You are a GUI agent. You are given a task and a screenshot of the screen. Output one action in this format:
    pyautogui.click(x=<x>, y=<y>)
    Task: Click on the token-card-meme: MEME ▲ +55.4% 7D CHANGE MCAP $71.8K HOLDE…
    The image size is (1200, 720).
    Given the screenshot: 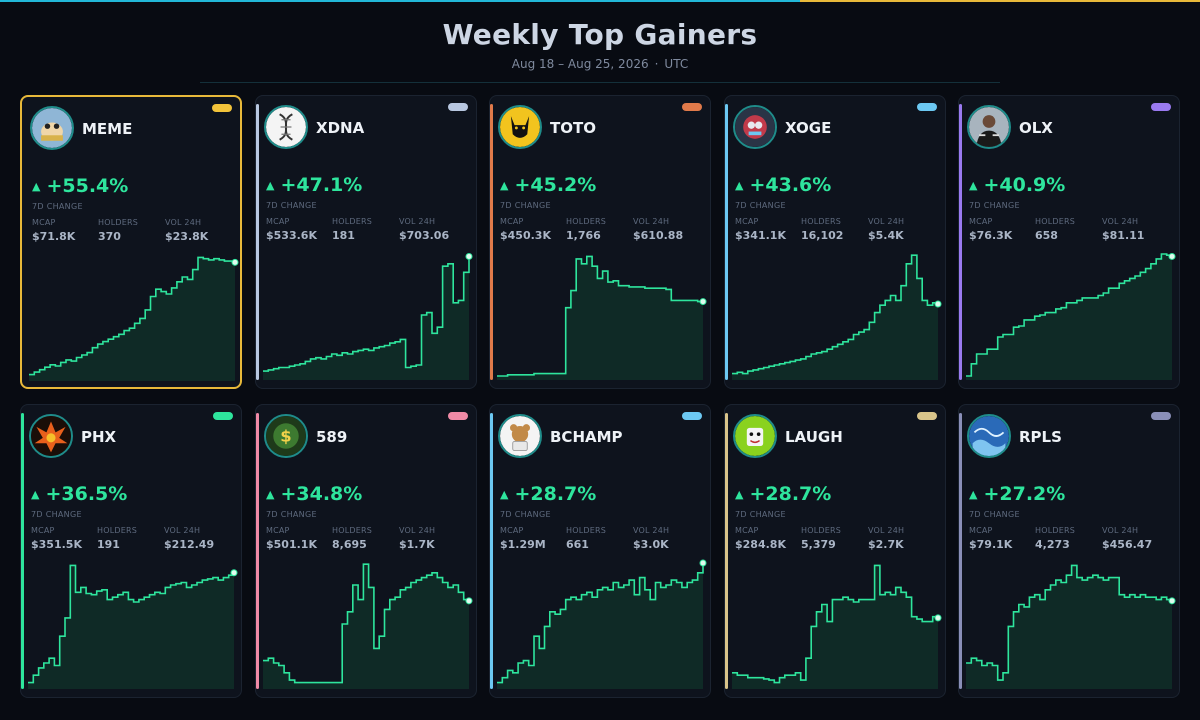 What is the action you would take?
    pyautogui.click(x=131, y=242)
    